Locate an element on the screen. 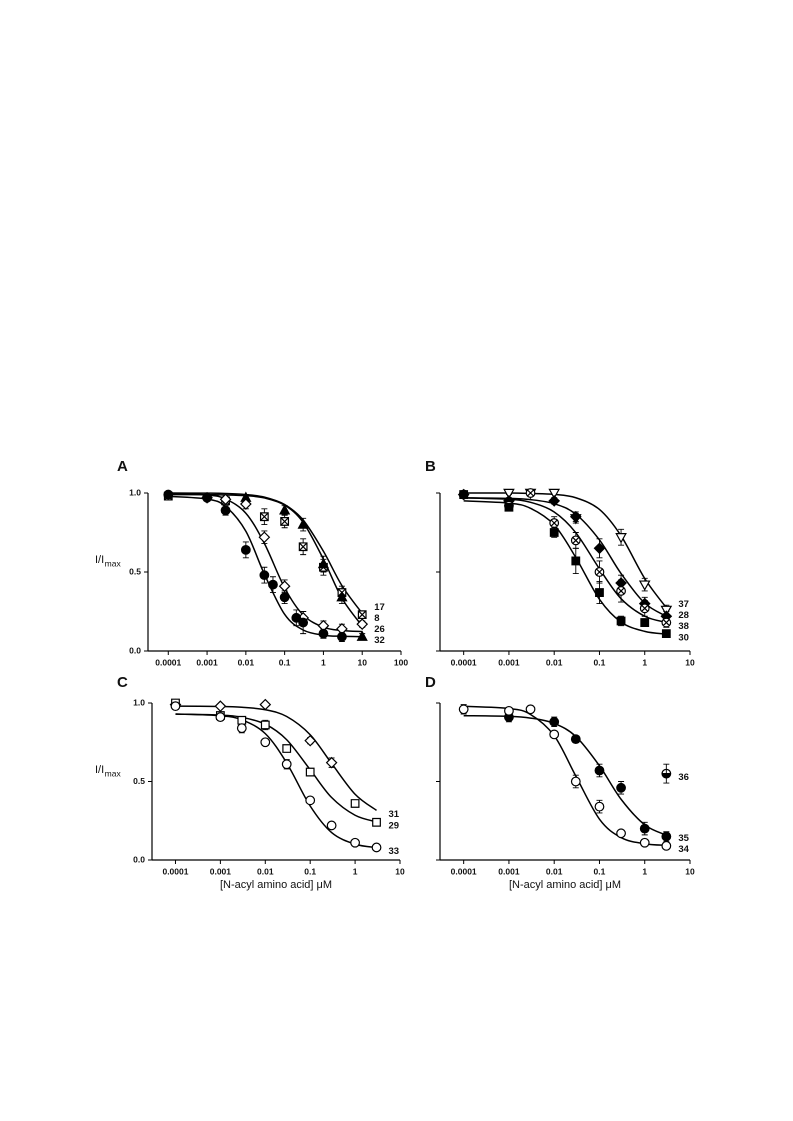  y-tick-label: 0.5 is located at coordinates (139, 781).